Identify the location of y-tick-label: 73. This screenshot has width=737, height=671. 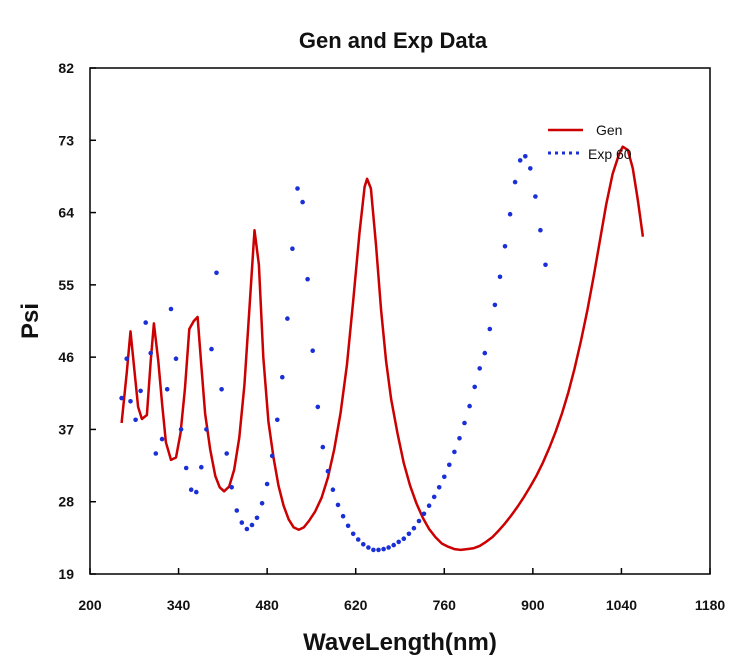
(66, 140).